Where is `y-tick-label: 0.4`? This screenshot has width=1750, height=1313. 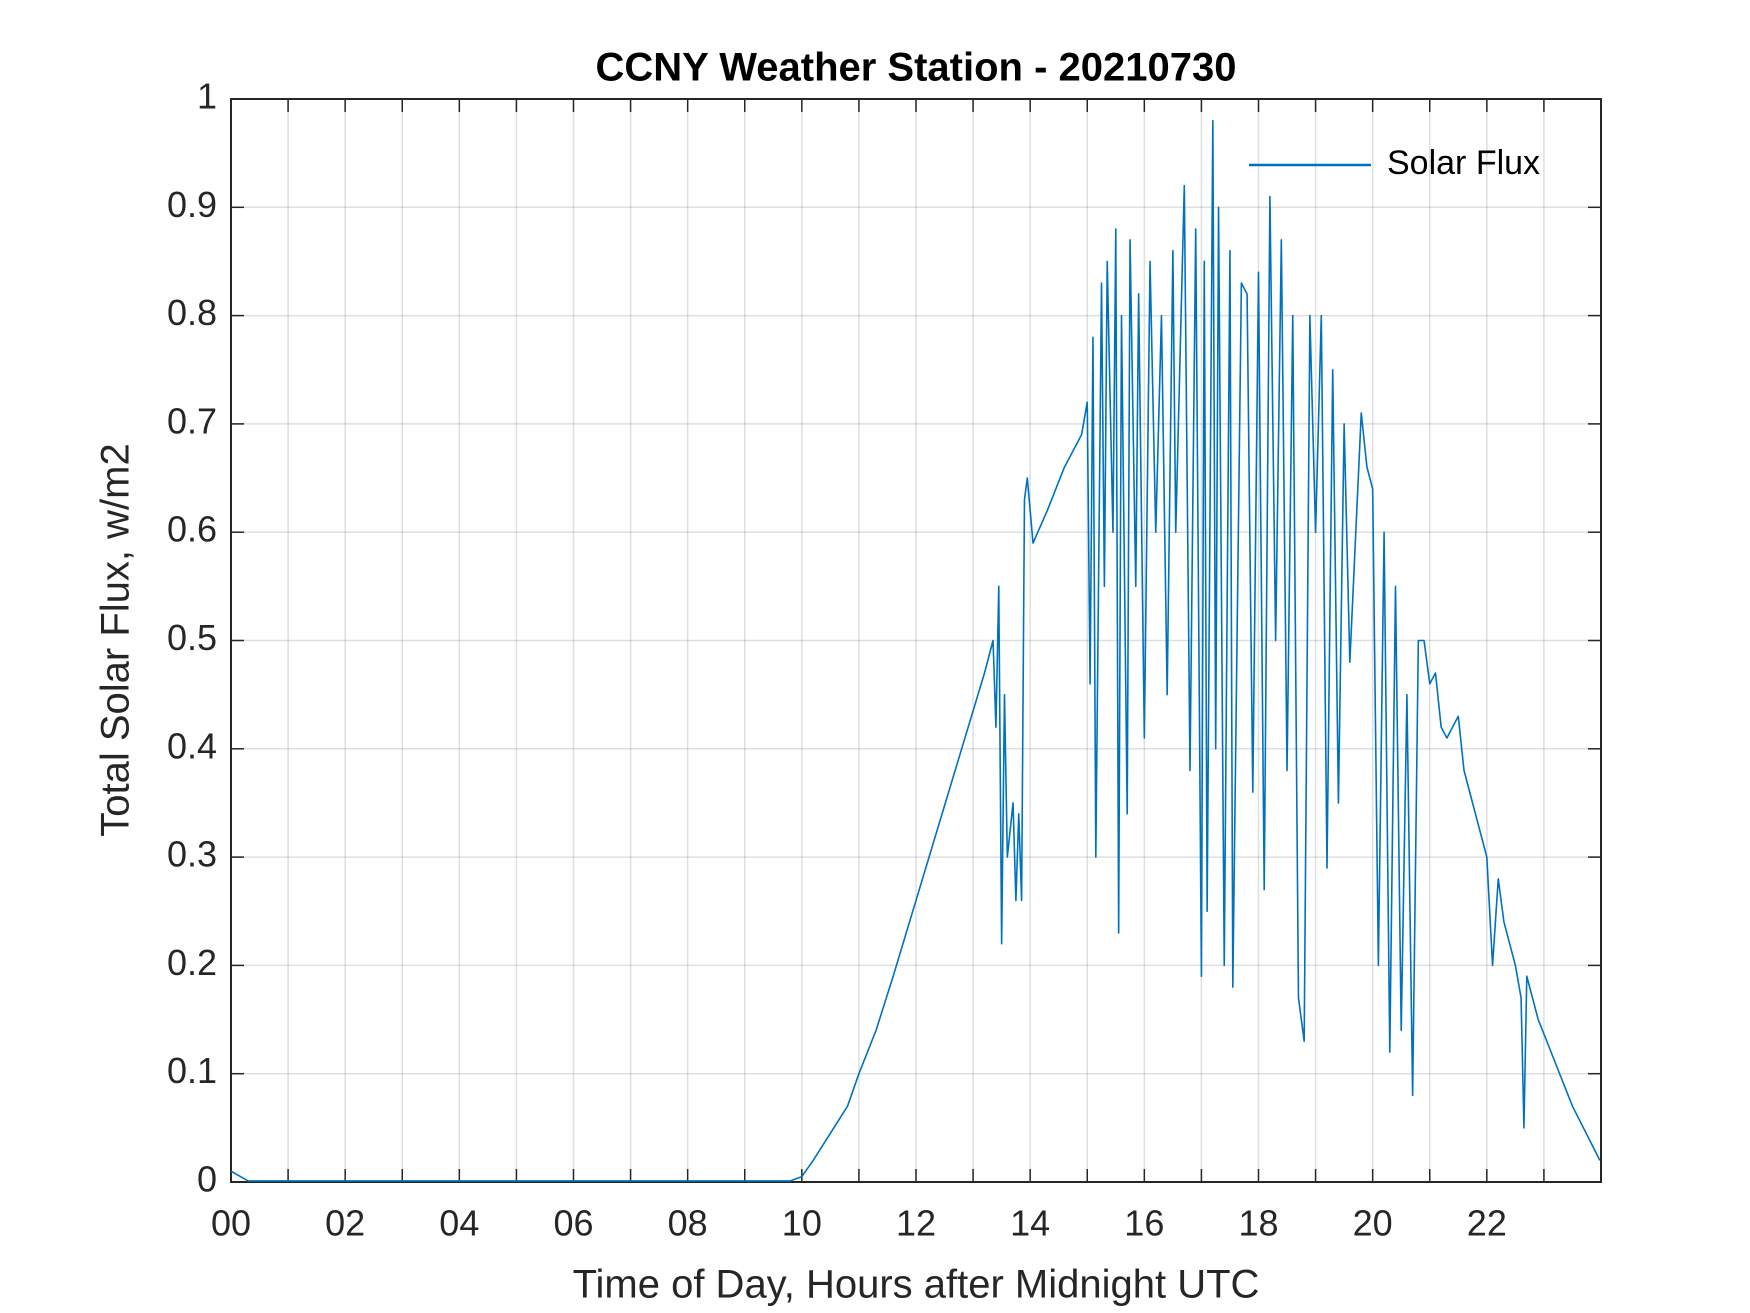 y-tick-label: 0.4 is located at coordinates (192, 745).